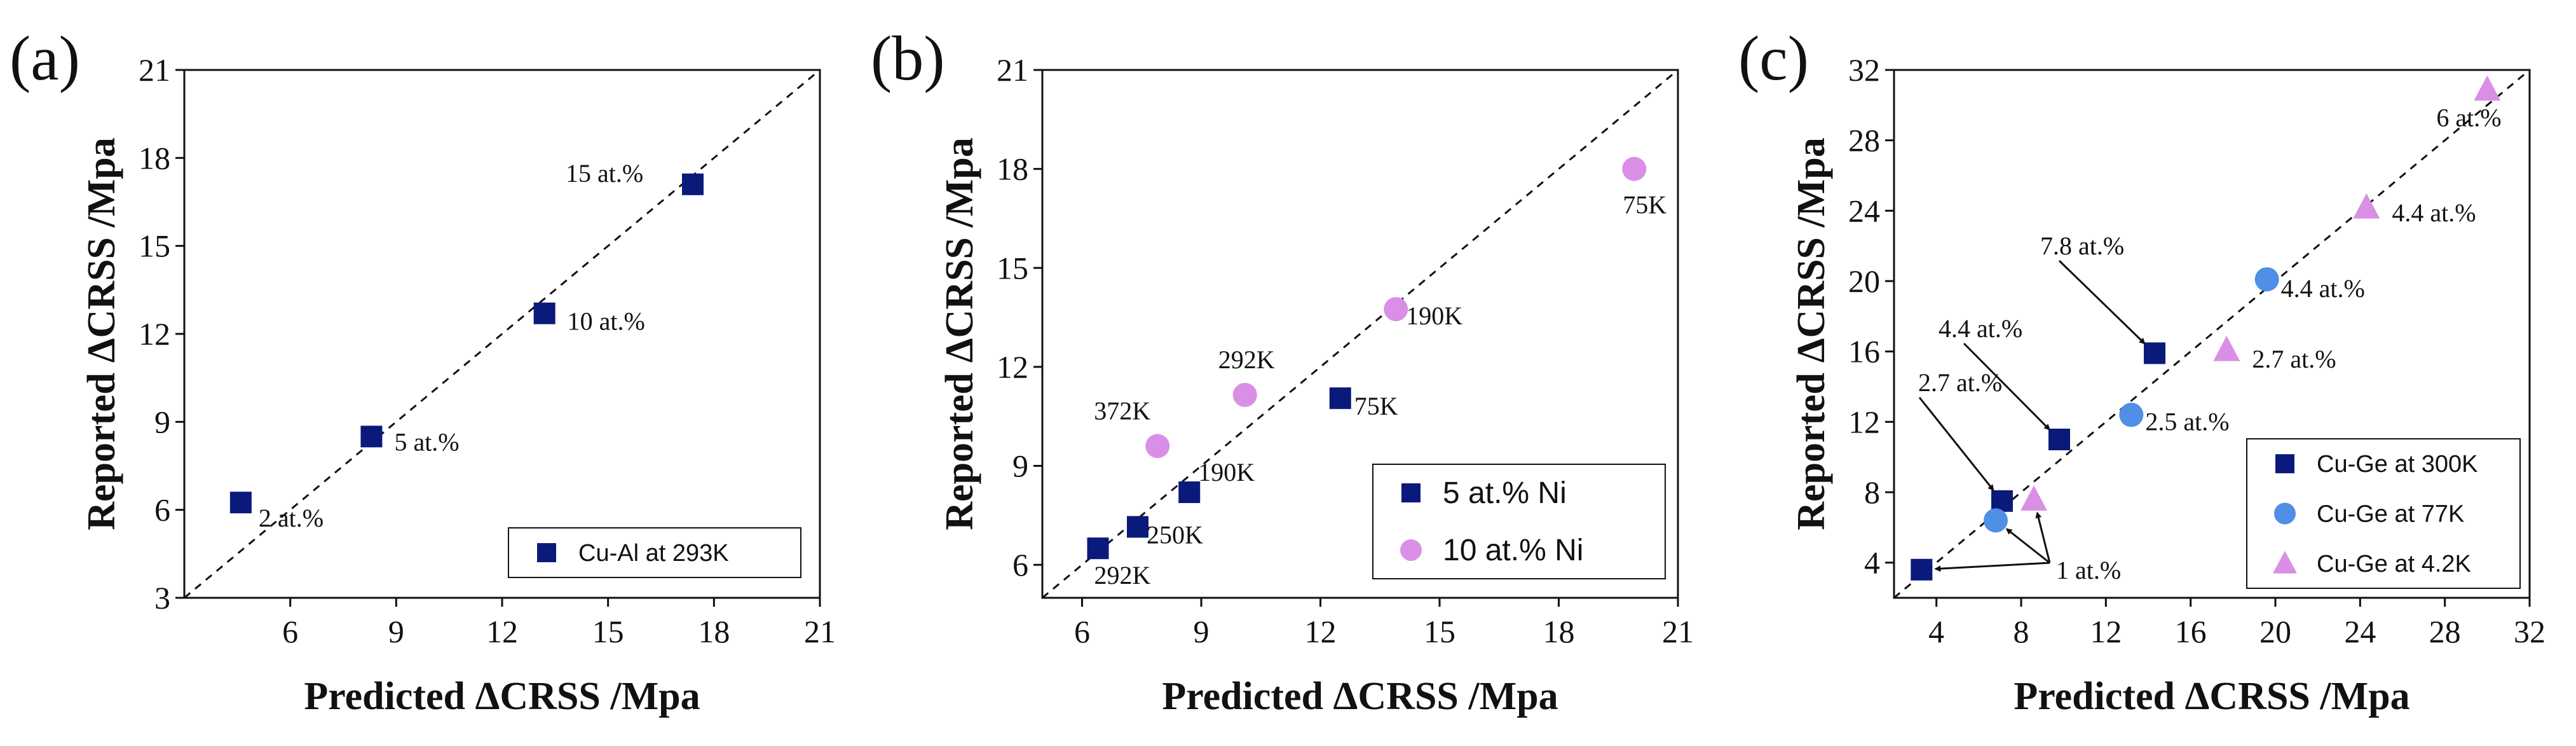 The height and width of the screenshot is (746, 2576). Describe the element at coordinates (1864, 352) in the screenshot. I see `y-tick-label: 16` at that location.